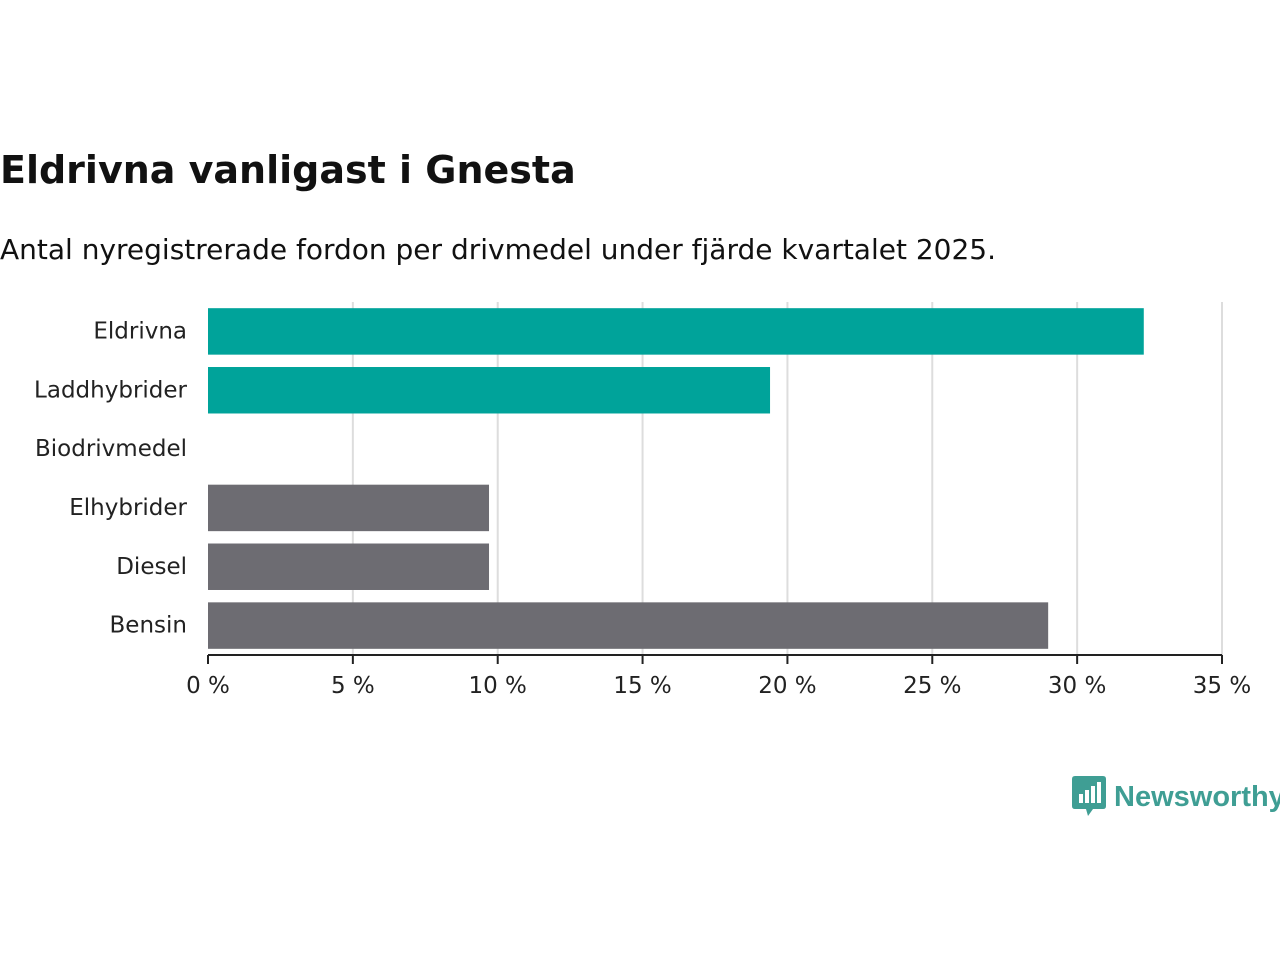  I want to click on logo-text: Newsworthy, so click(1197, 796).